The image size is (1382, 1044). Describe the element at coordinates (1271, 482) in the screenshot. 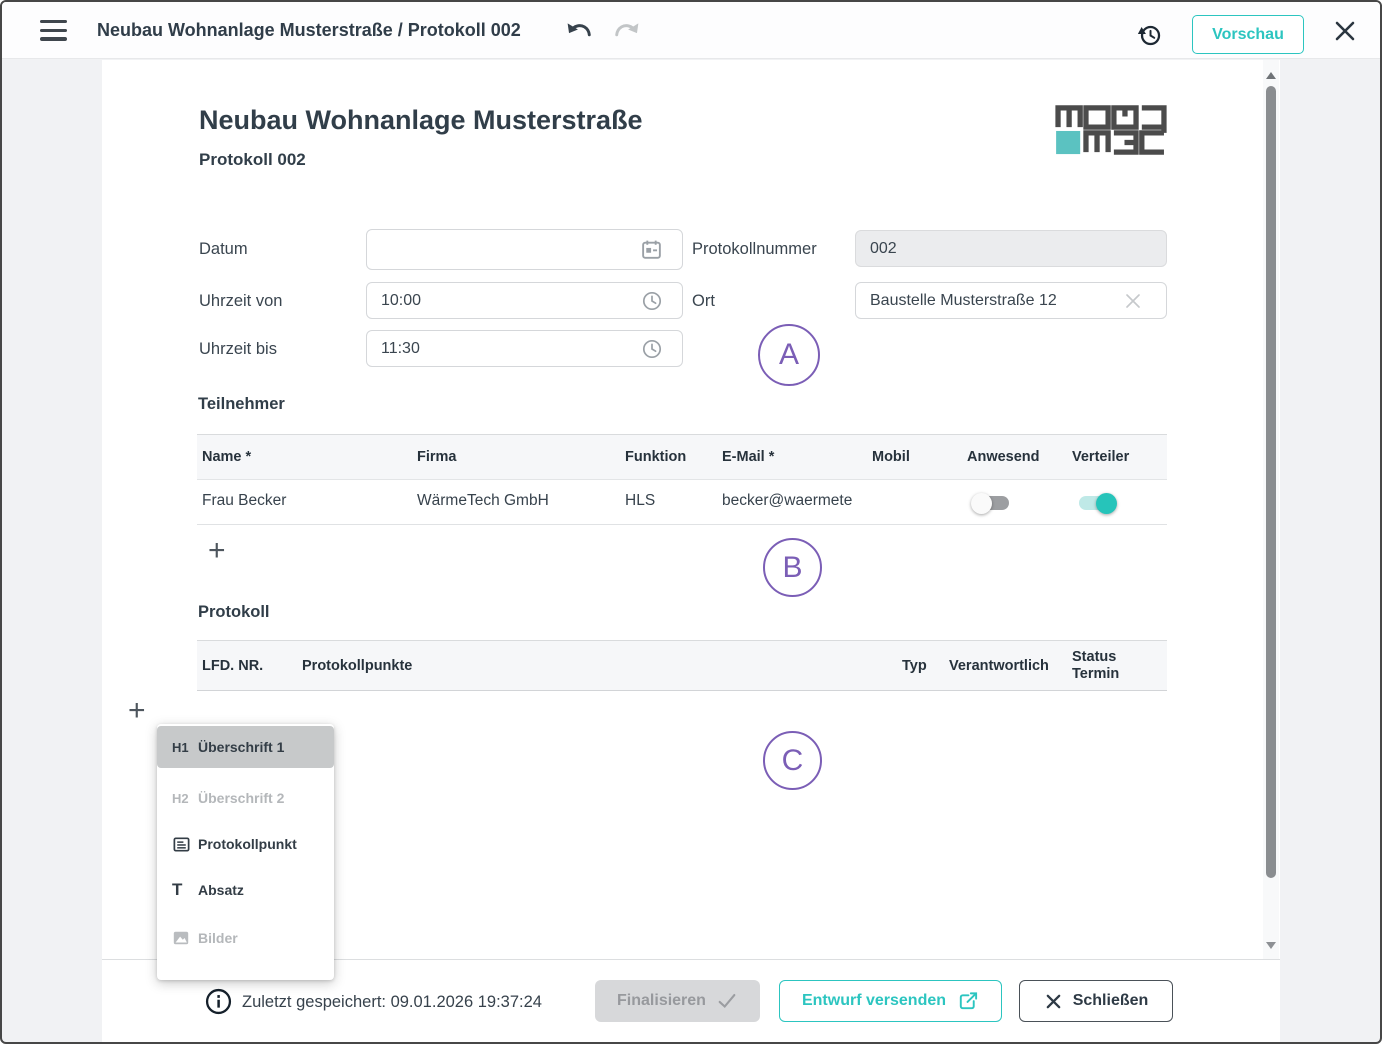

I see `scrollbar-thumb` at that location.